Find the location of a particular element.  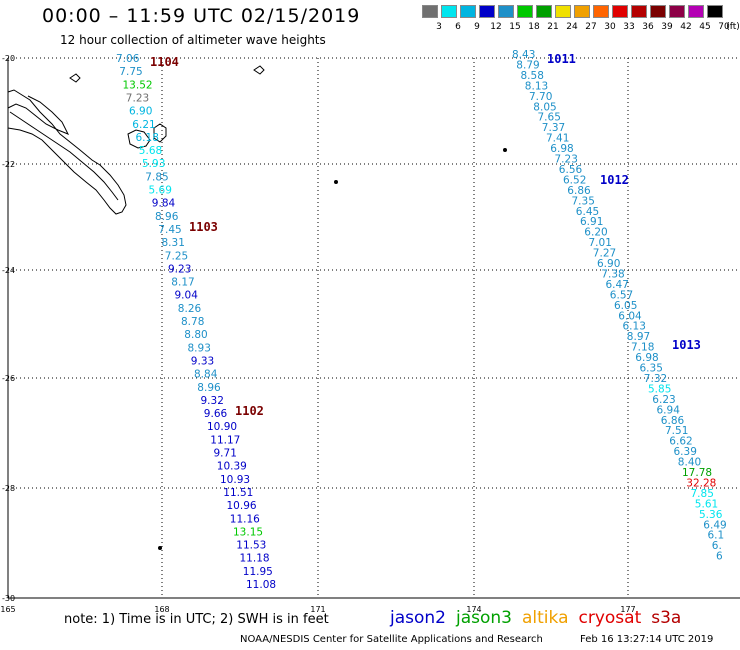

wave-height-point: 7.32 is located at coordinates (655, 379).